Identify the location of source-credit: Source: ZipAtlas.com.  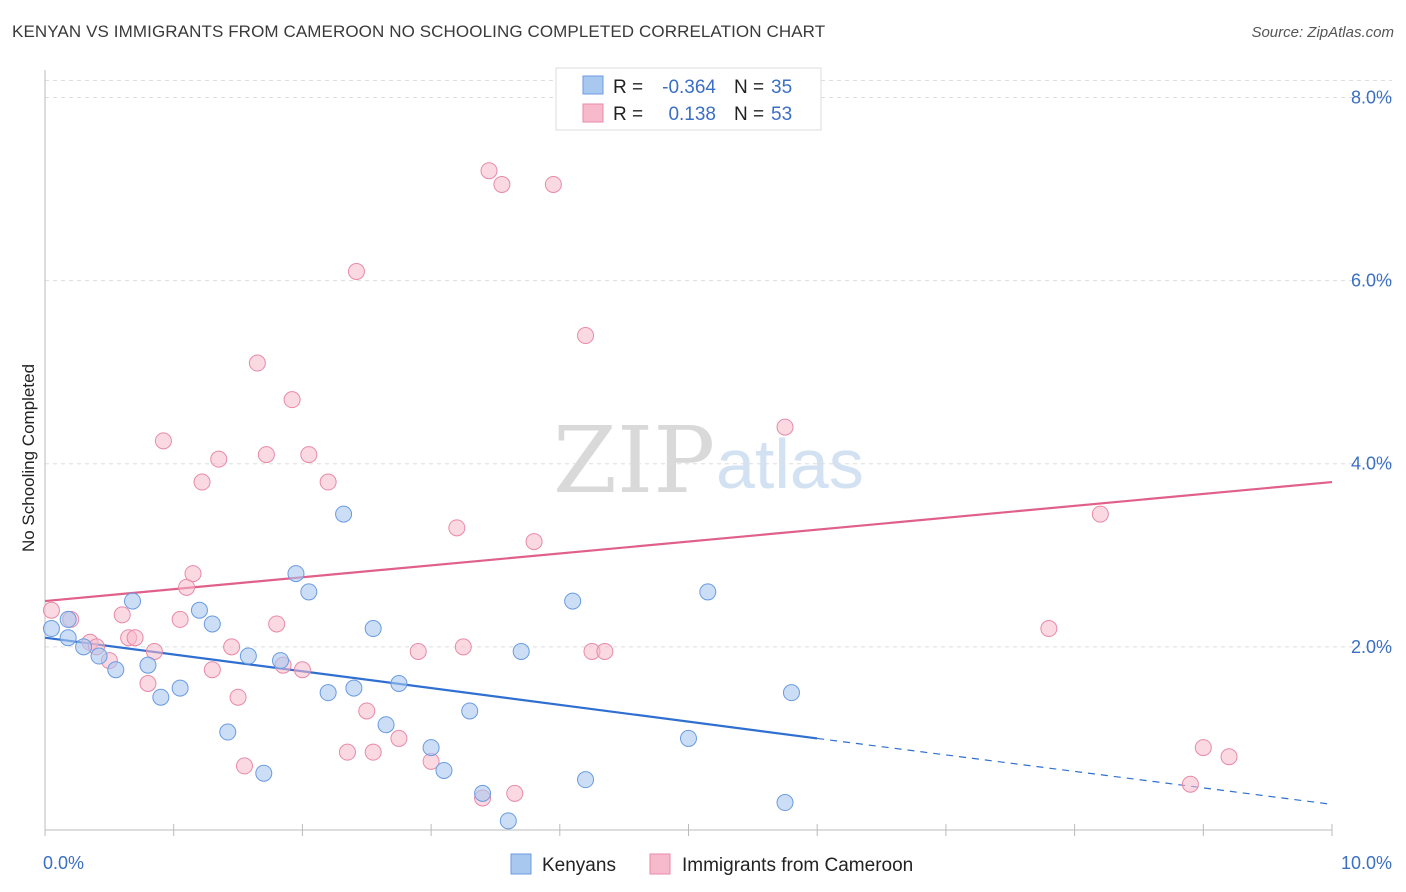
(1322, 32).